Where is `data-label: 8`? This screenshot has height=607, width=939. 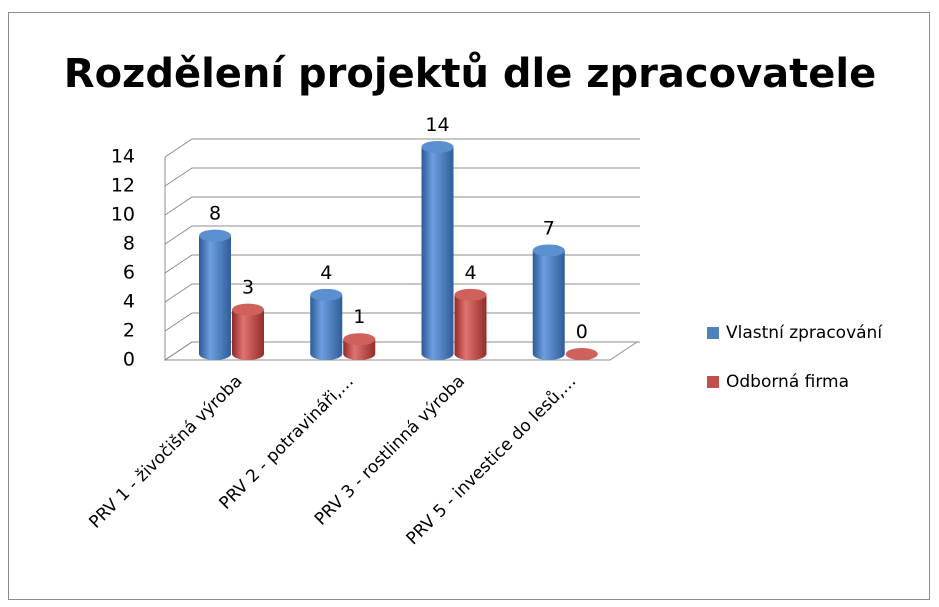 data-label: 8 is located at coordinates (215, 214).